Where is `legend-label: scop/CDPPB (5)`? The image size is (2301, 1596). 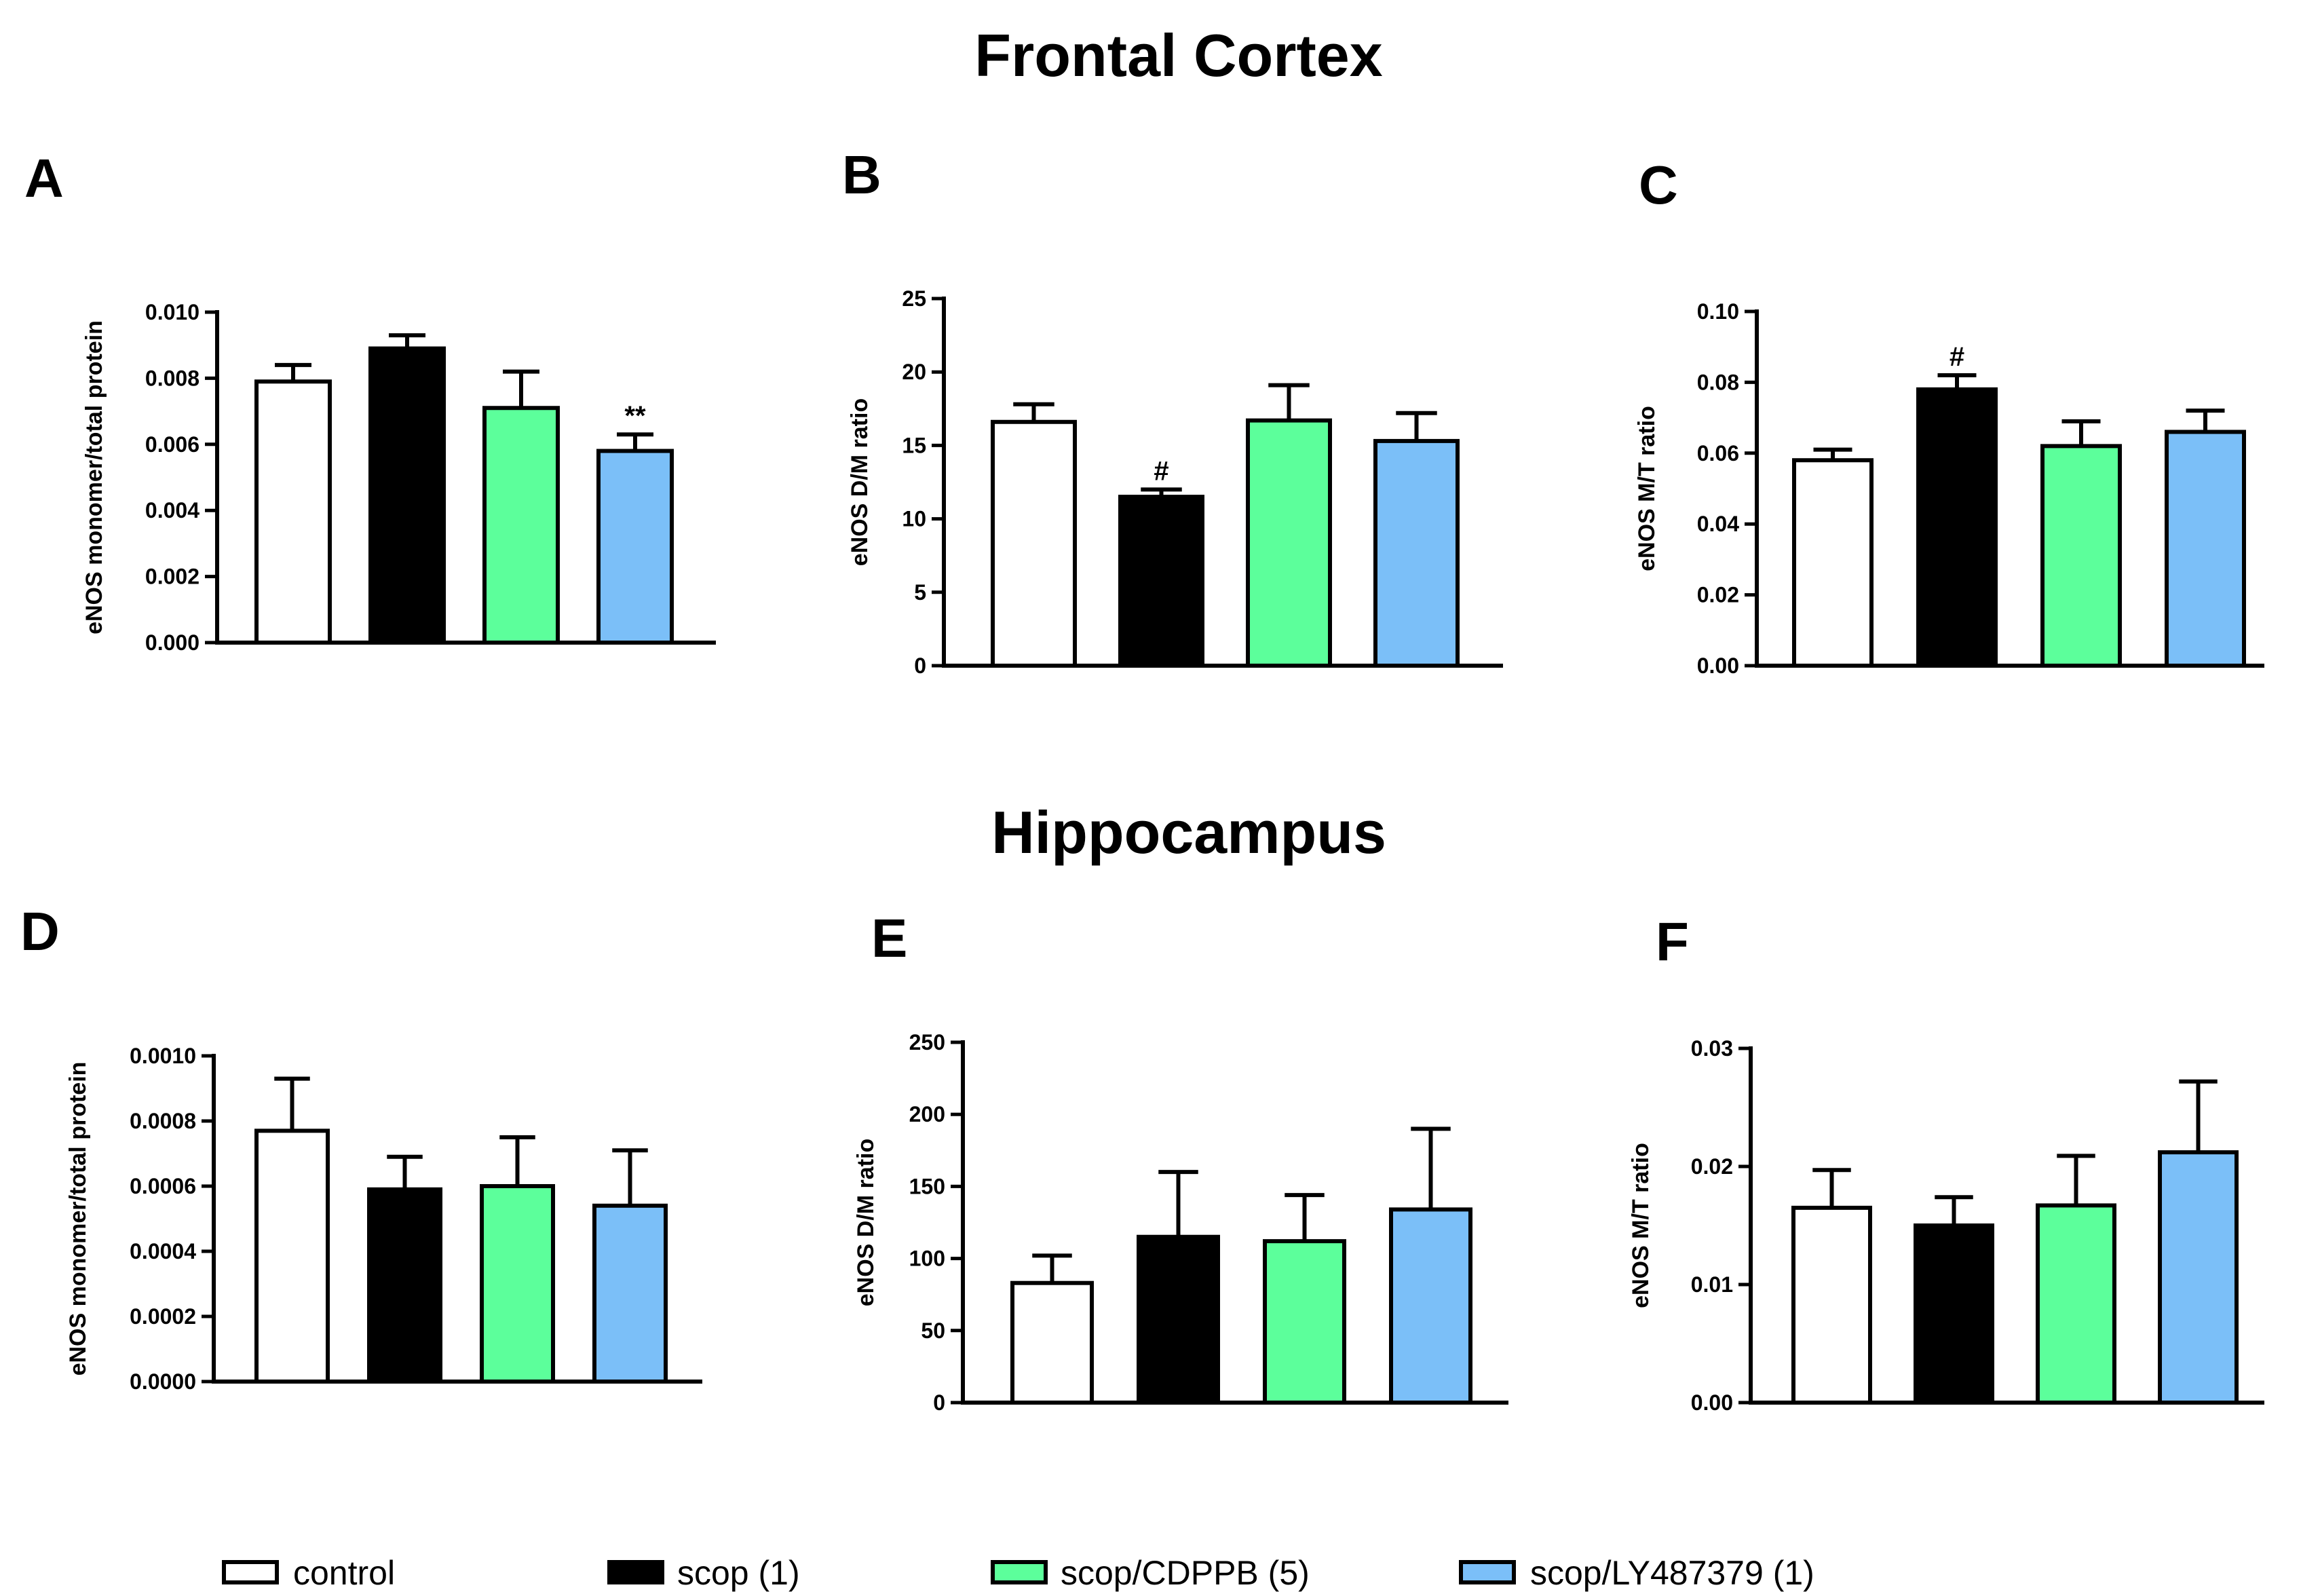
legend-label: scop/CDPPB (5) is located at coordinates (1185, 1573).